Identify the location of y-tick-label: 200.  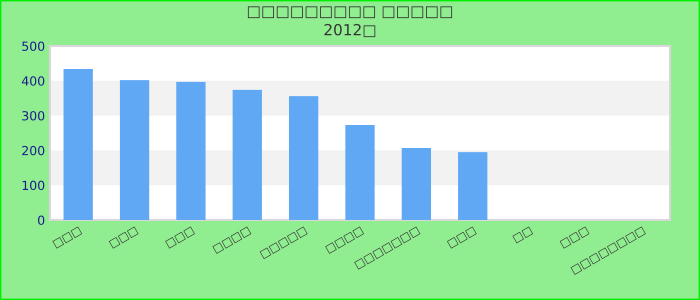
(33, 151).